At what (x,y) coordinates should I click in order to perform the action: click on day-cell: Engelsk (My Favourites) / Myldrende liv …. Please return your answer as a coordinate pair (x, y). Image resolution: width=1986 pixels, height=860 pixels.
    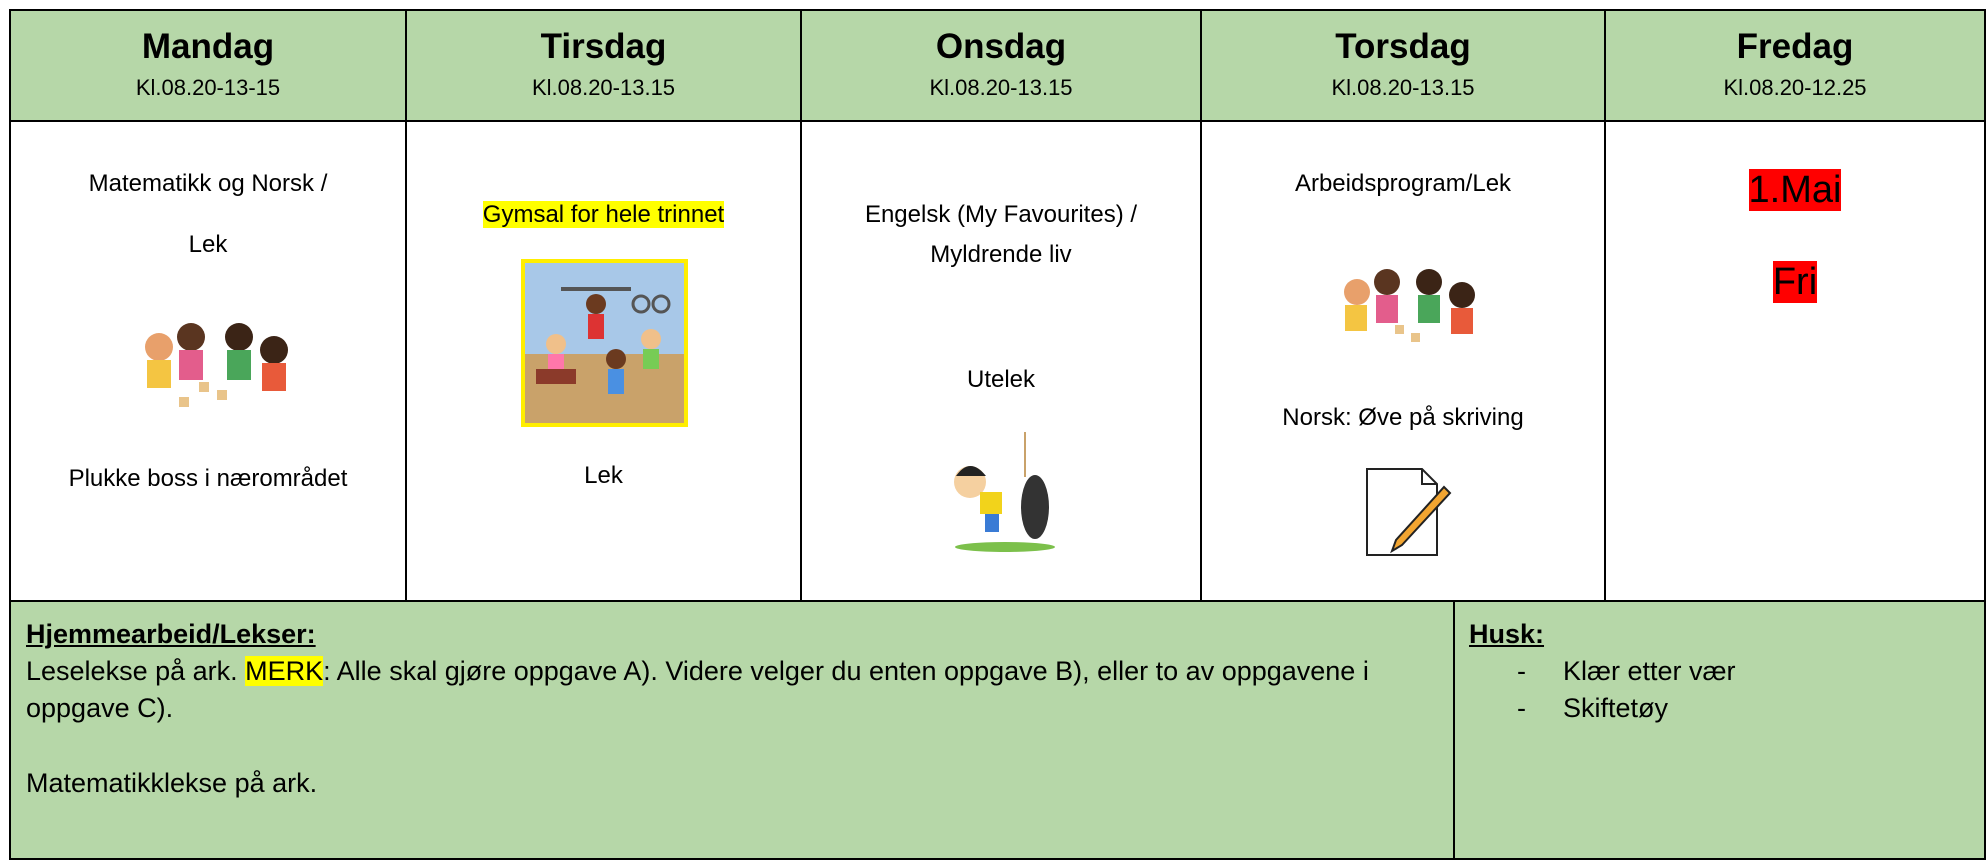
    Looking at the image, I should click on (1001, 361).